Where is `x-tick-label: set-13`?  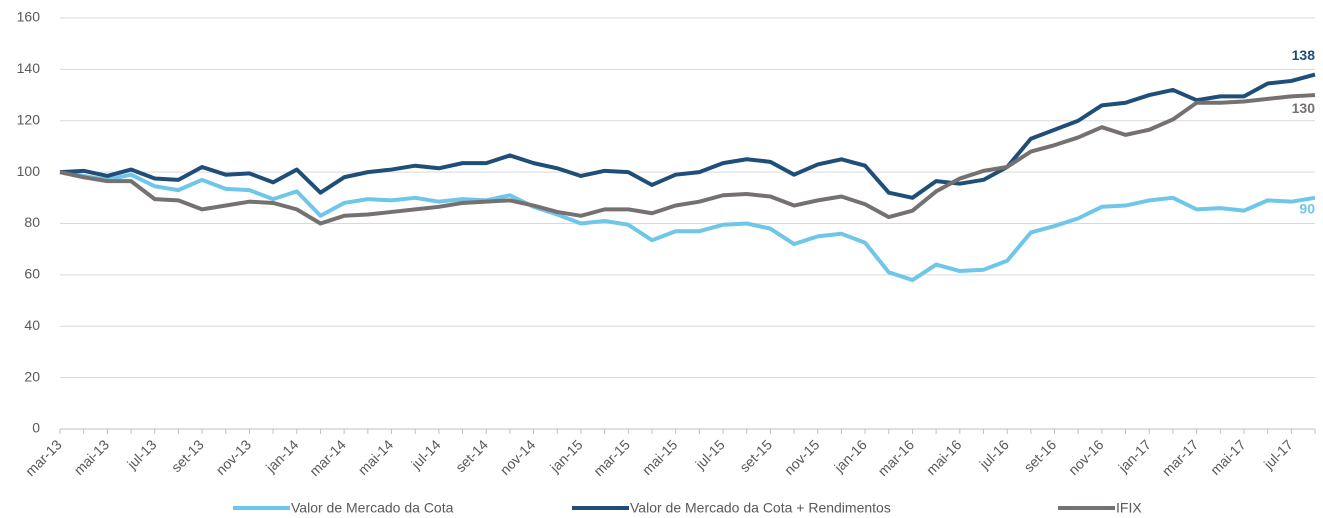 x-tick-label: set-13 is located at coordinates (187, 455).